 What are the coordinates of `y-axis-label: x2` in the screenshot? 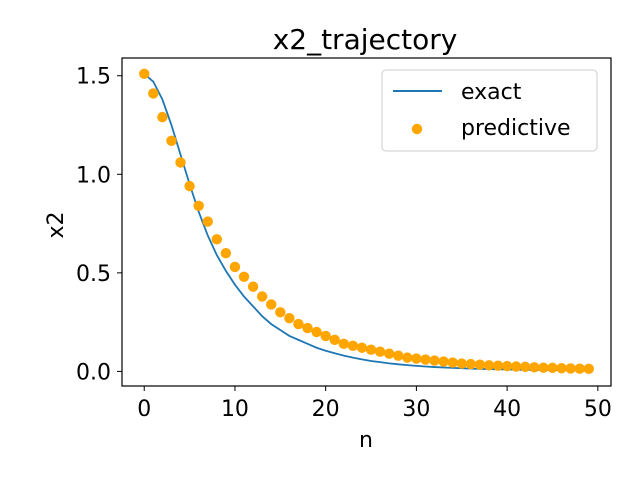 It's located at (56, 224).